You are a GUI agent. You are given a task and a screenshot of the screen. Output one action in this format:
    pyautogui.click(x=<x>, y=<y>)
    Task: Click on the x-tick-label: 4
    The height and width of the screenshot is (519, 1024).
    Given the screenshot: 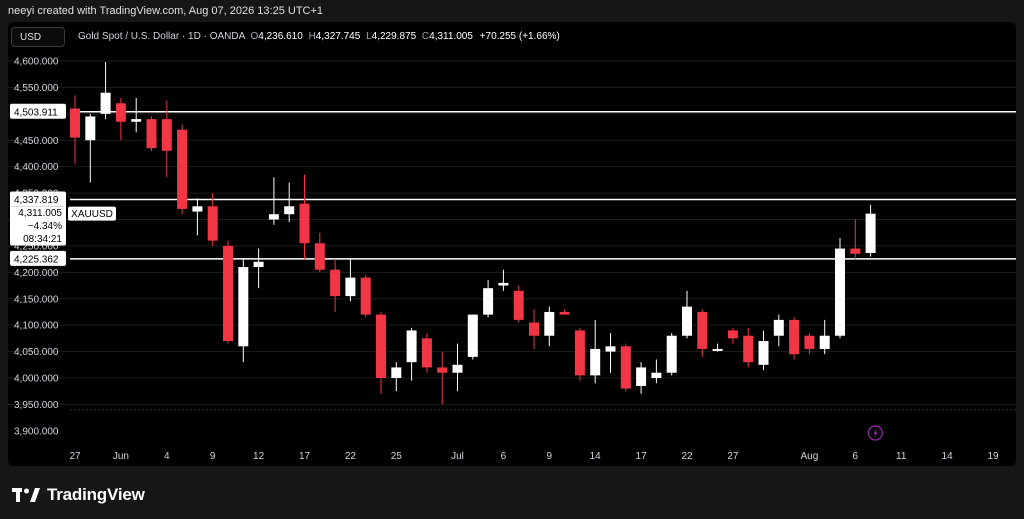 What is the action you would take?
    pyautogui.click(x=167, y=456)
    